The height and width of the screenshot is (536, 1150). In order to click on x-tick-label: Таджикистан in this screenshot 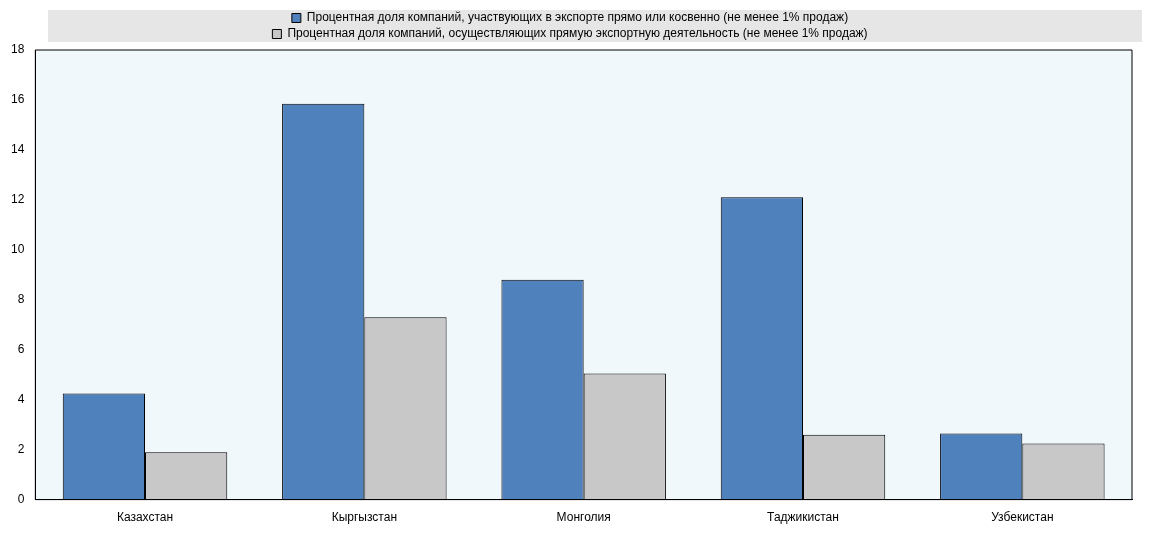, I will do `click(803, 517)`.